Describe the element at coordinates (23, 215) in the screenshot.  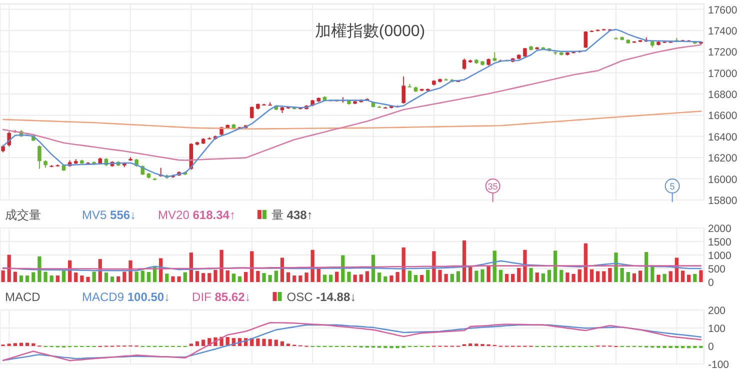
I see `chart-title: 成交量` at that location.